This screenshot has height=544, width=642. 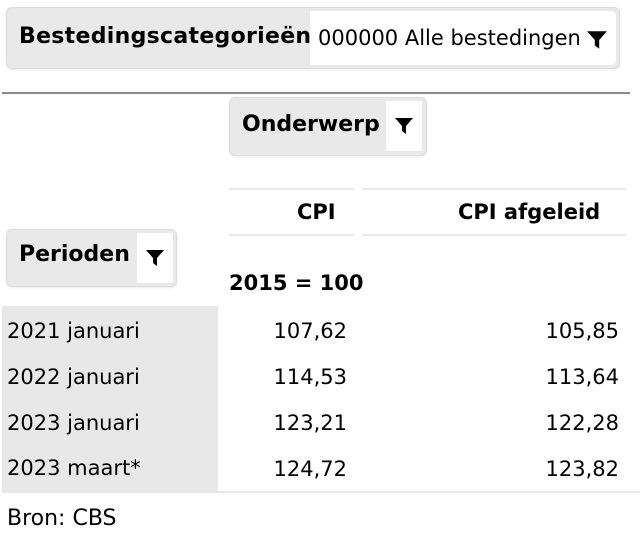 What do you see at coordinates (449, 38) in the screenshot?
I see `category-filter-value: 000000 Alle bestedingen` at bounding box center [449, 38].